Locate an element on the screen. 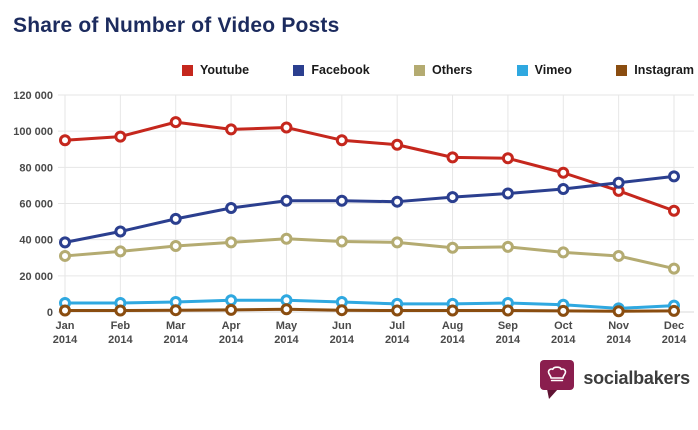 This screenshot has height=430, width=698. others-point-feb is located at coordinates (120, 251).